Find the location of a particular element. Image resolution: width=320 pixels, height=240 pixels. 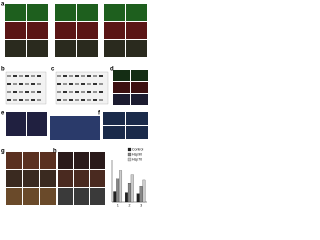

panel-letter: e is located at coordinates (3, 114).